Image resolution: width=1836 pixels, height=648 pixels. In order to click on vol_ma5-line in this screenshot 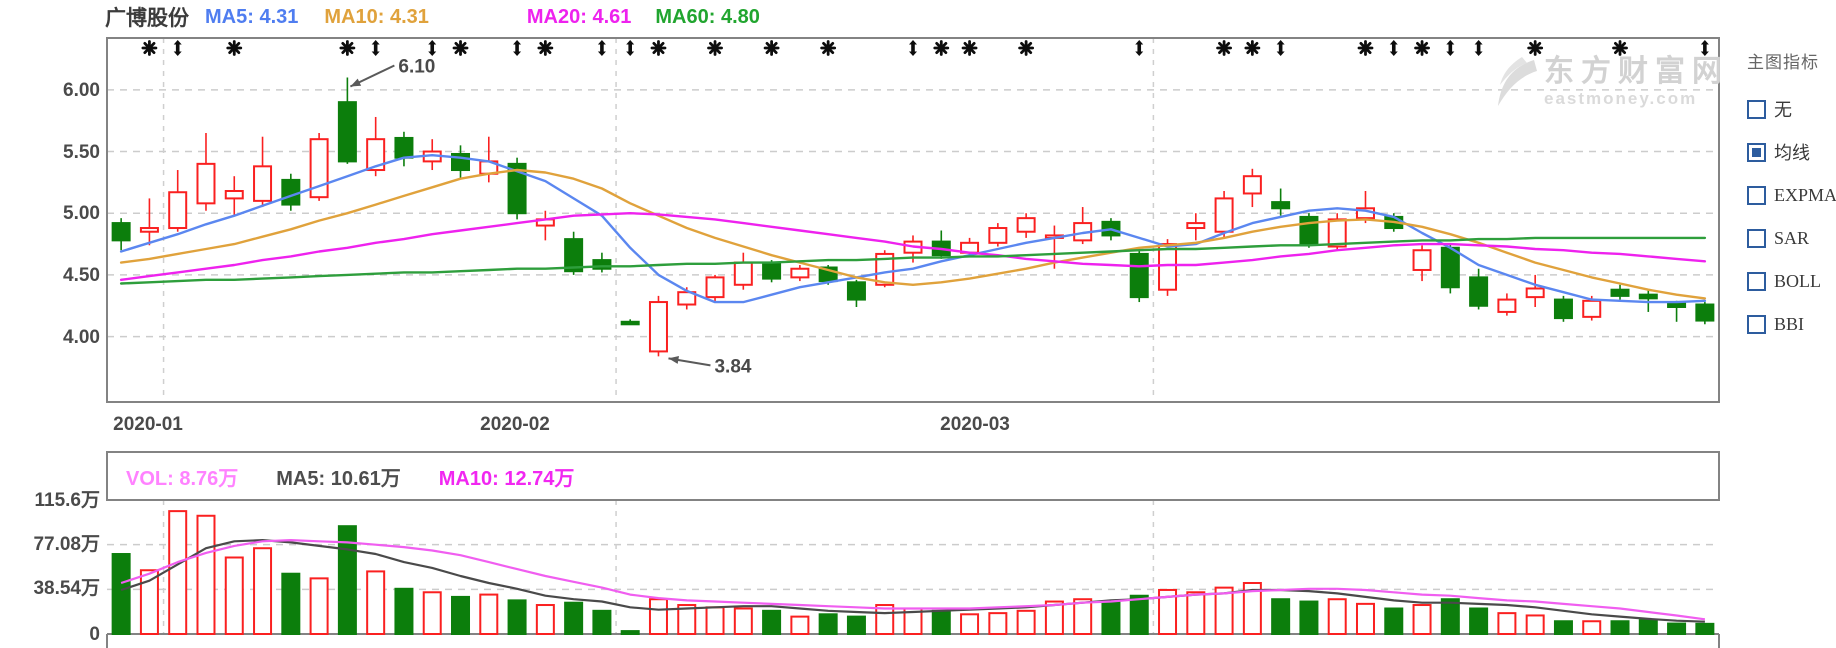, I will do `click(912, 580)`.